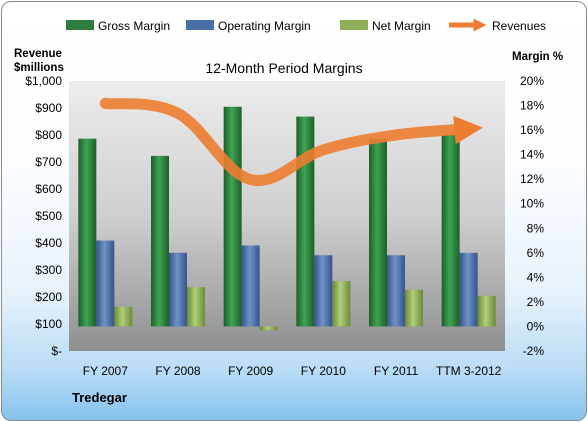  I want to click on right-axis-title: Margin %, so click(537, 57).